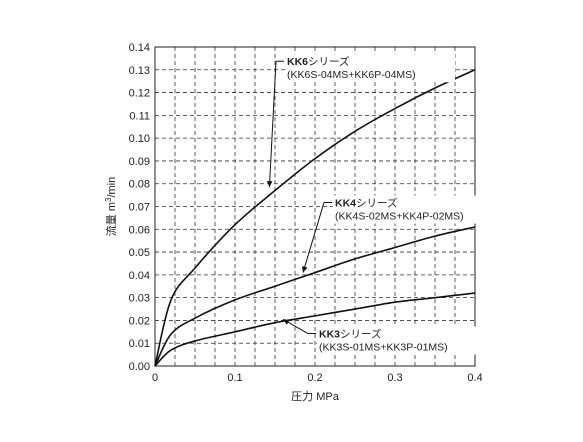 Image resolution: width=583 pixels, height=442 pixels. I want to click on y-tick-label: 0.01, so click(139, 344).